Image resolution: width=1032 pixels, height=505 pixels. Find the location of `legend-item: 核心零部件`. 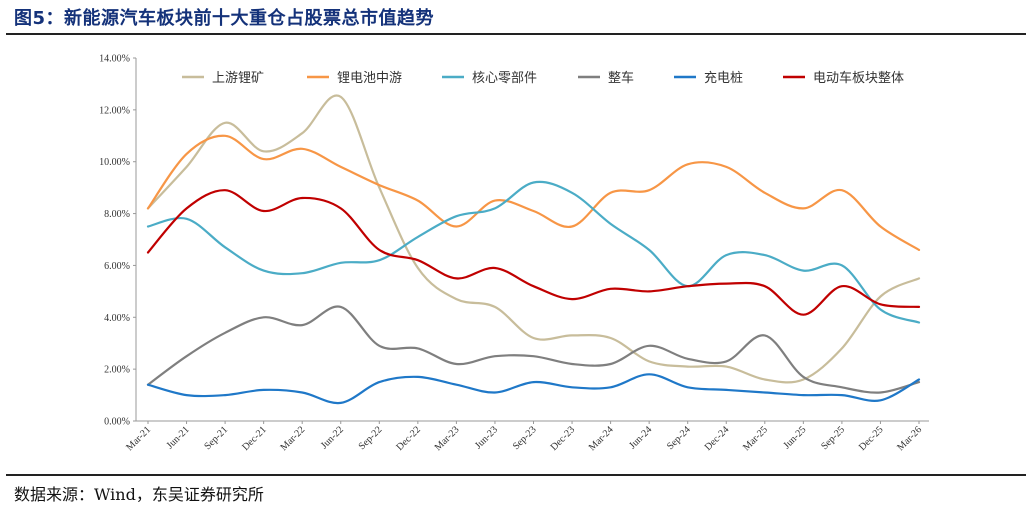

legend-item: 核心零部件 is located at coordinates (489, 78).